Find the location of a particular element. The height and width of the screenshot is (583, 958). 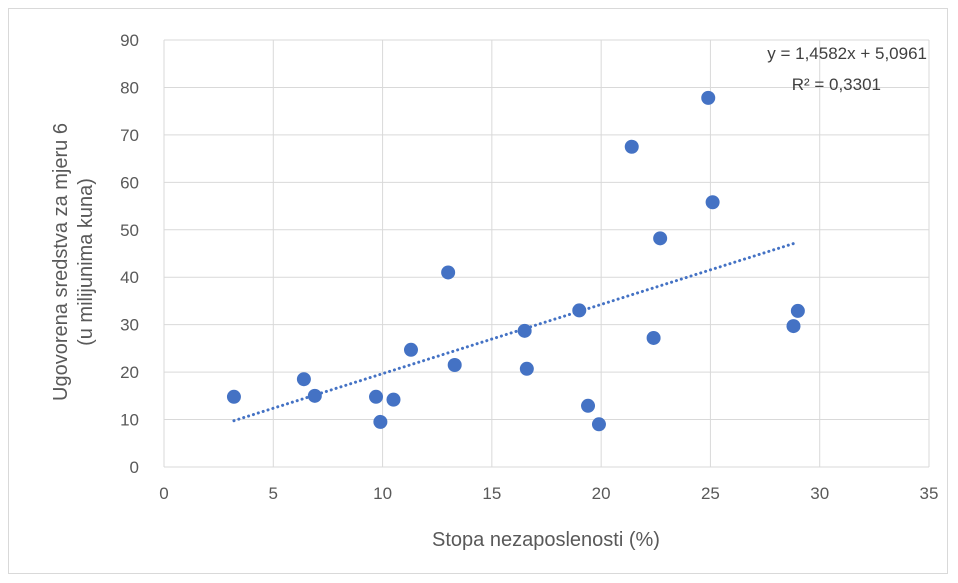

y-axis-title-line-2: (u milijunima kuna) is located at coordinates (86, 262).